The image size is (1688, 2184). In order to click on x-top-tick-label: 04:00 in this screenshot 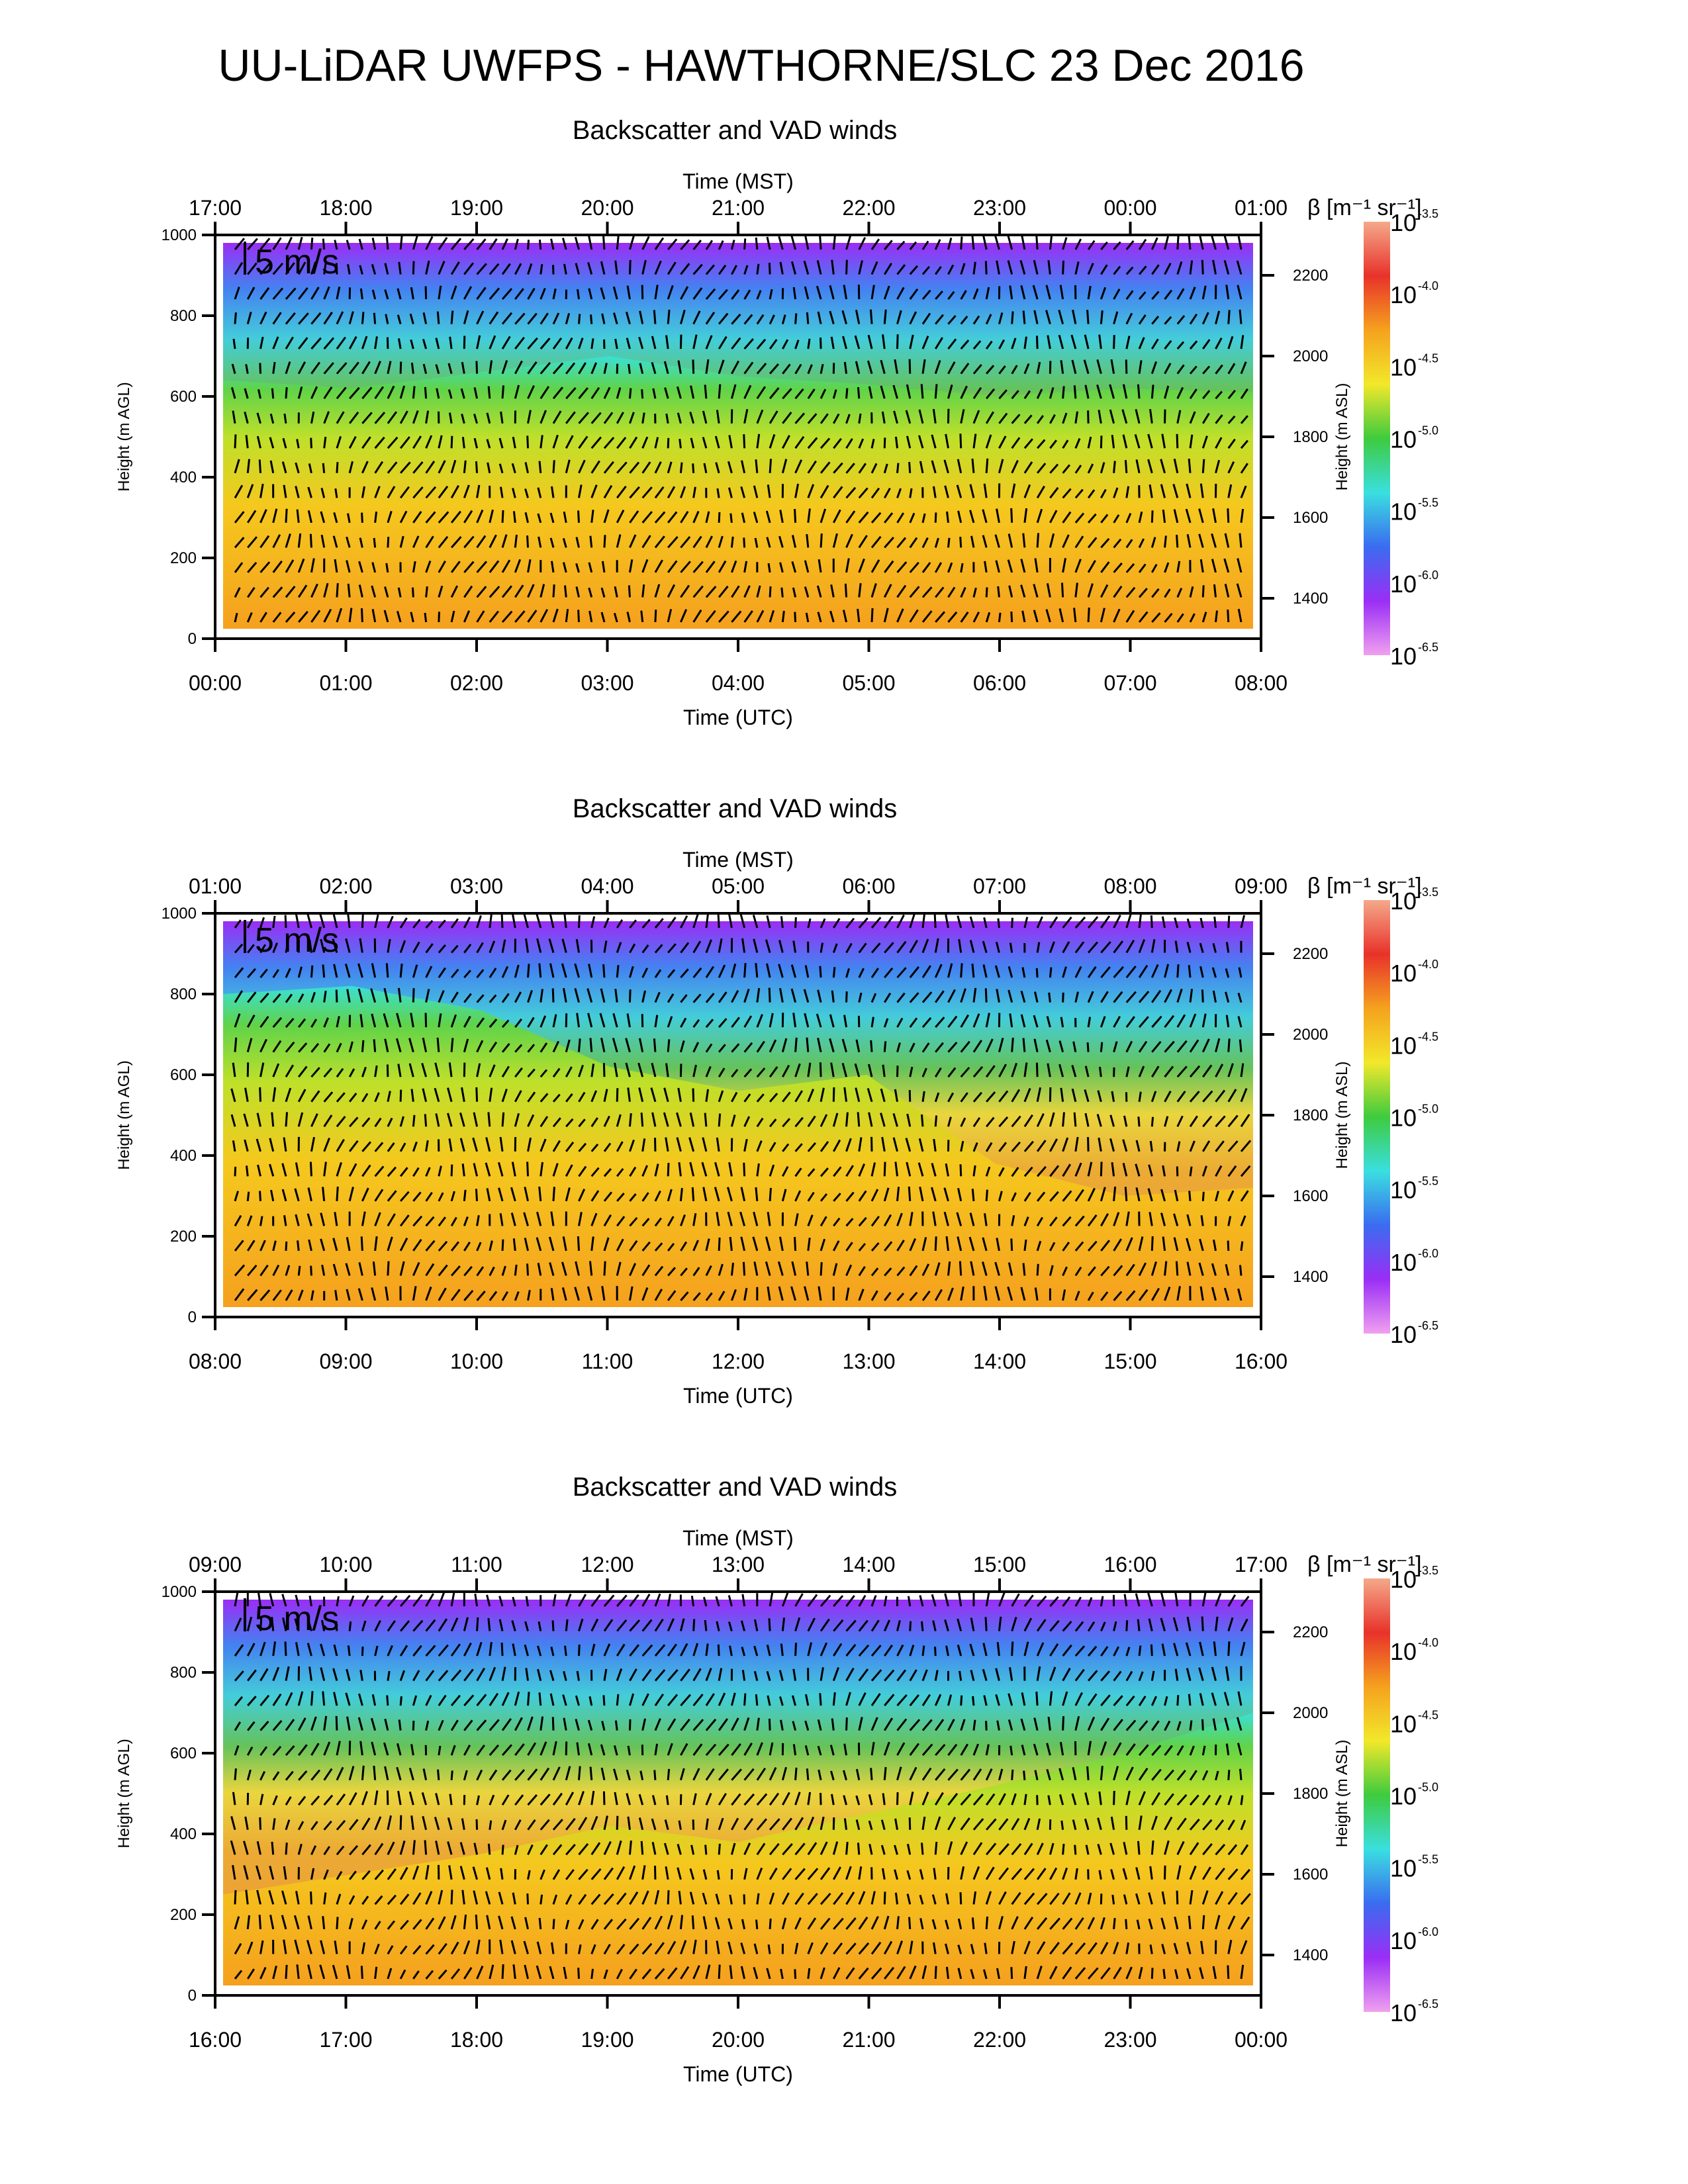, I will do `click(607, 886)`.